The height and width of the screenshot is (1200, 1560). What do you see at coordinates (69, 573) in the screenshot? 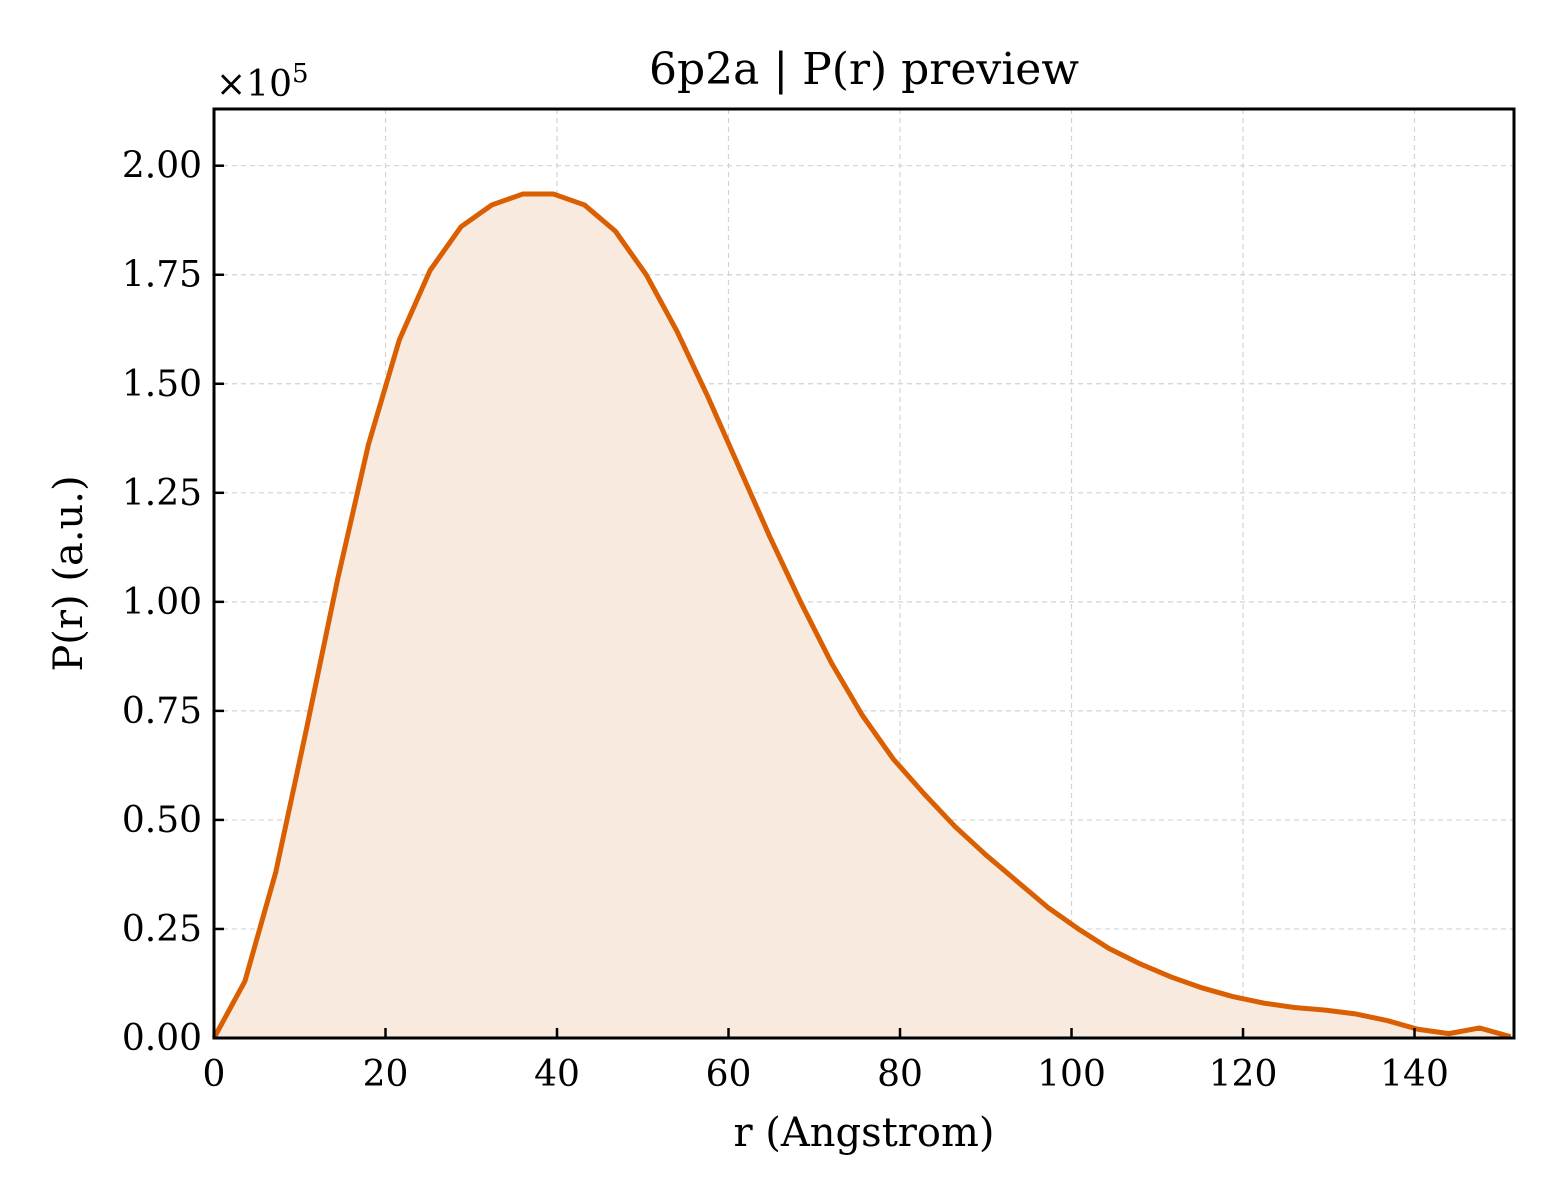
I see `y-axis-label: P(r) (a.u.)` at bounding box center [69, 573].